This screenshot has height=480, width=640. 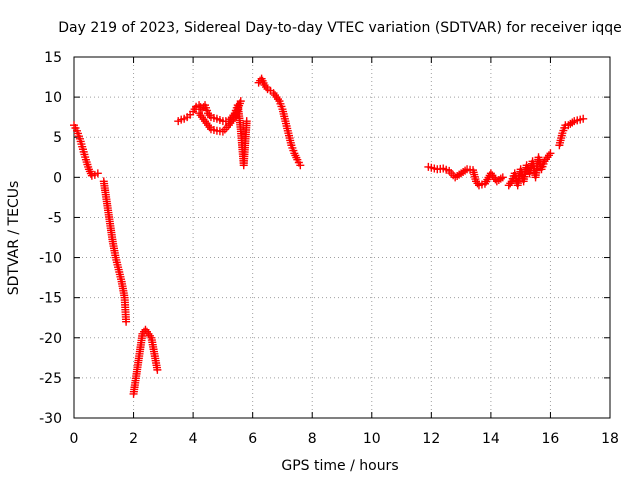 What do you see at coordinates (50, 379) in the screenshot?
I see `y-tick-label: -25` at bounding box center [50, 379].